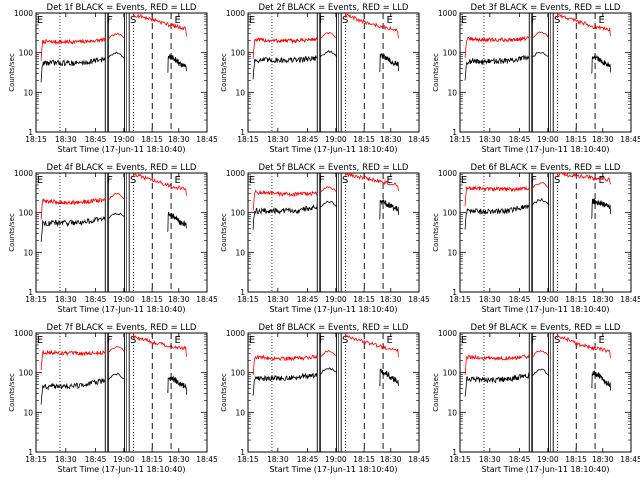  What do you see at coordinates (334, 168) in the screenshot?
I see `panel-title: Det 5f BLACK = Events, RED = LLD` at bounding box center [334, 168].